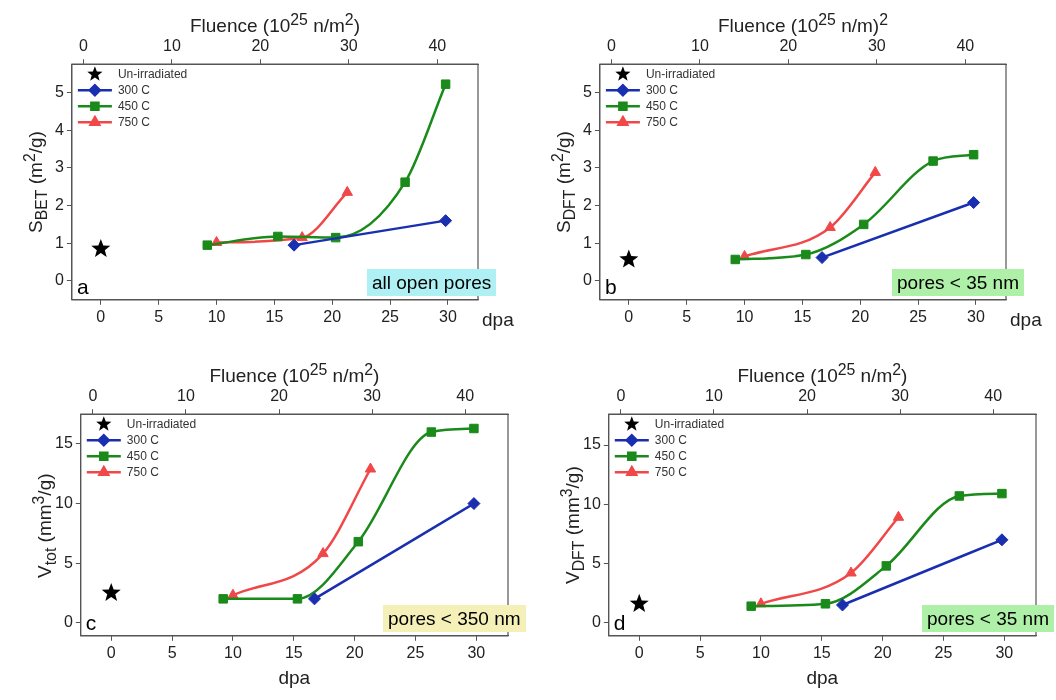 This screenshot has height=700, width=1056. I want to click on x2-axis-title: Fluence (10$^{25}$ n/m)$^{2}$, so click(802, 24).